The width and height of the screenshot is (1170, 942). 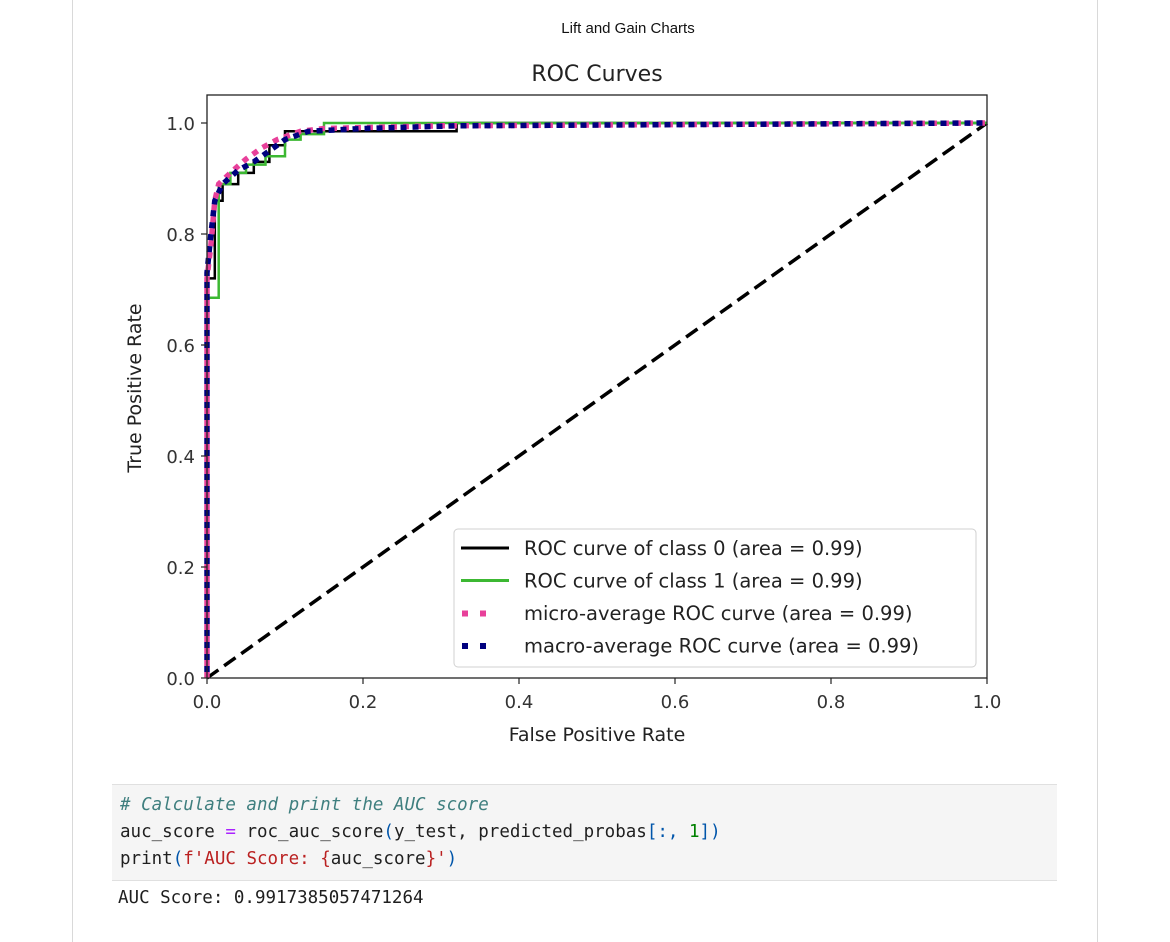 I want to click on code-line-print: print(f'AUC Score: {auc_score}'), so click(x=288, y=859).